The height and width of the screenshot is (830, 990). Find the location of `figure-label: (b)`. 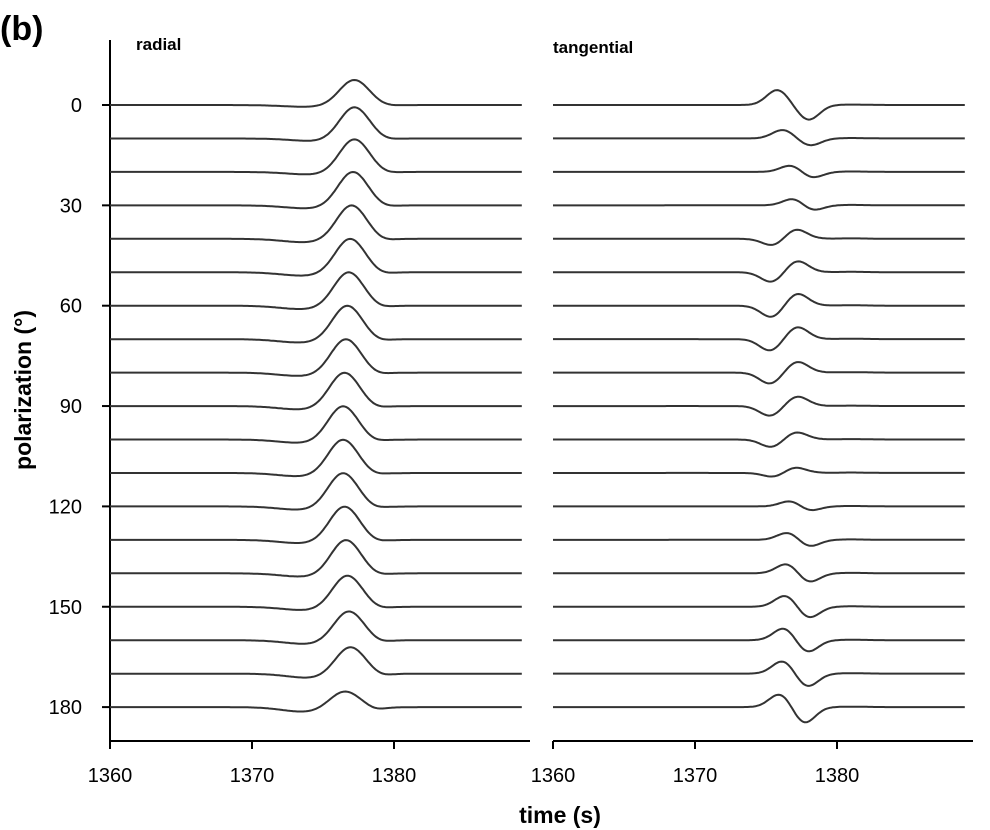

figure-label: (b) is located at coordinates (21, 29).